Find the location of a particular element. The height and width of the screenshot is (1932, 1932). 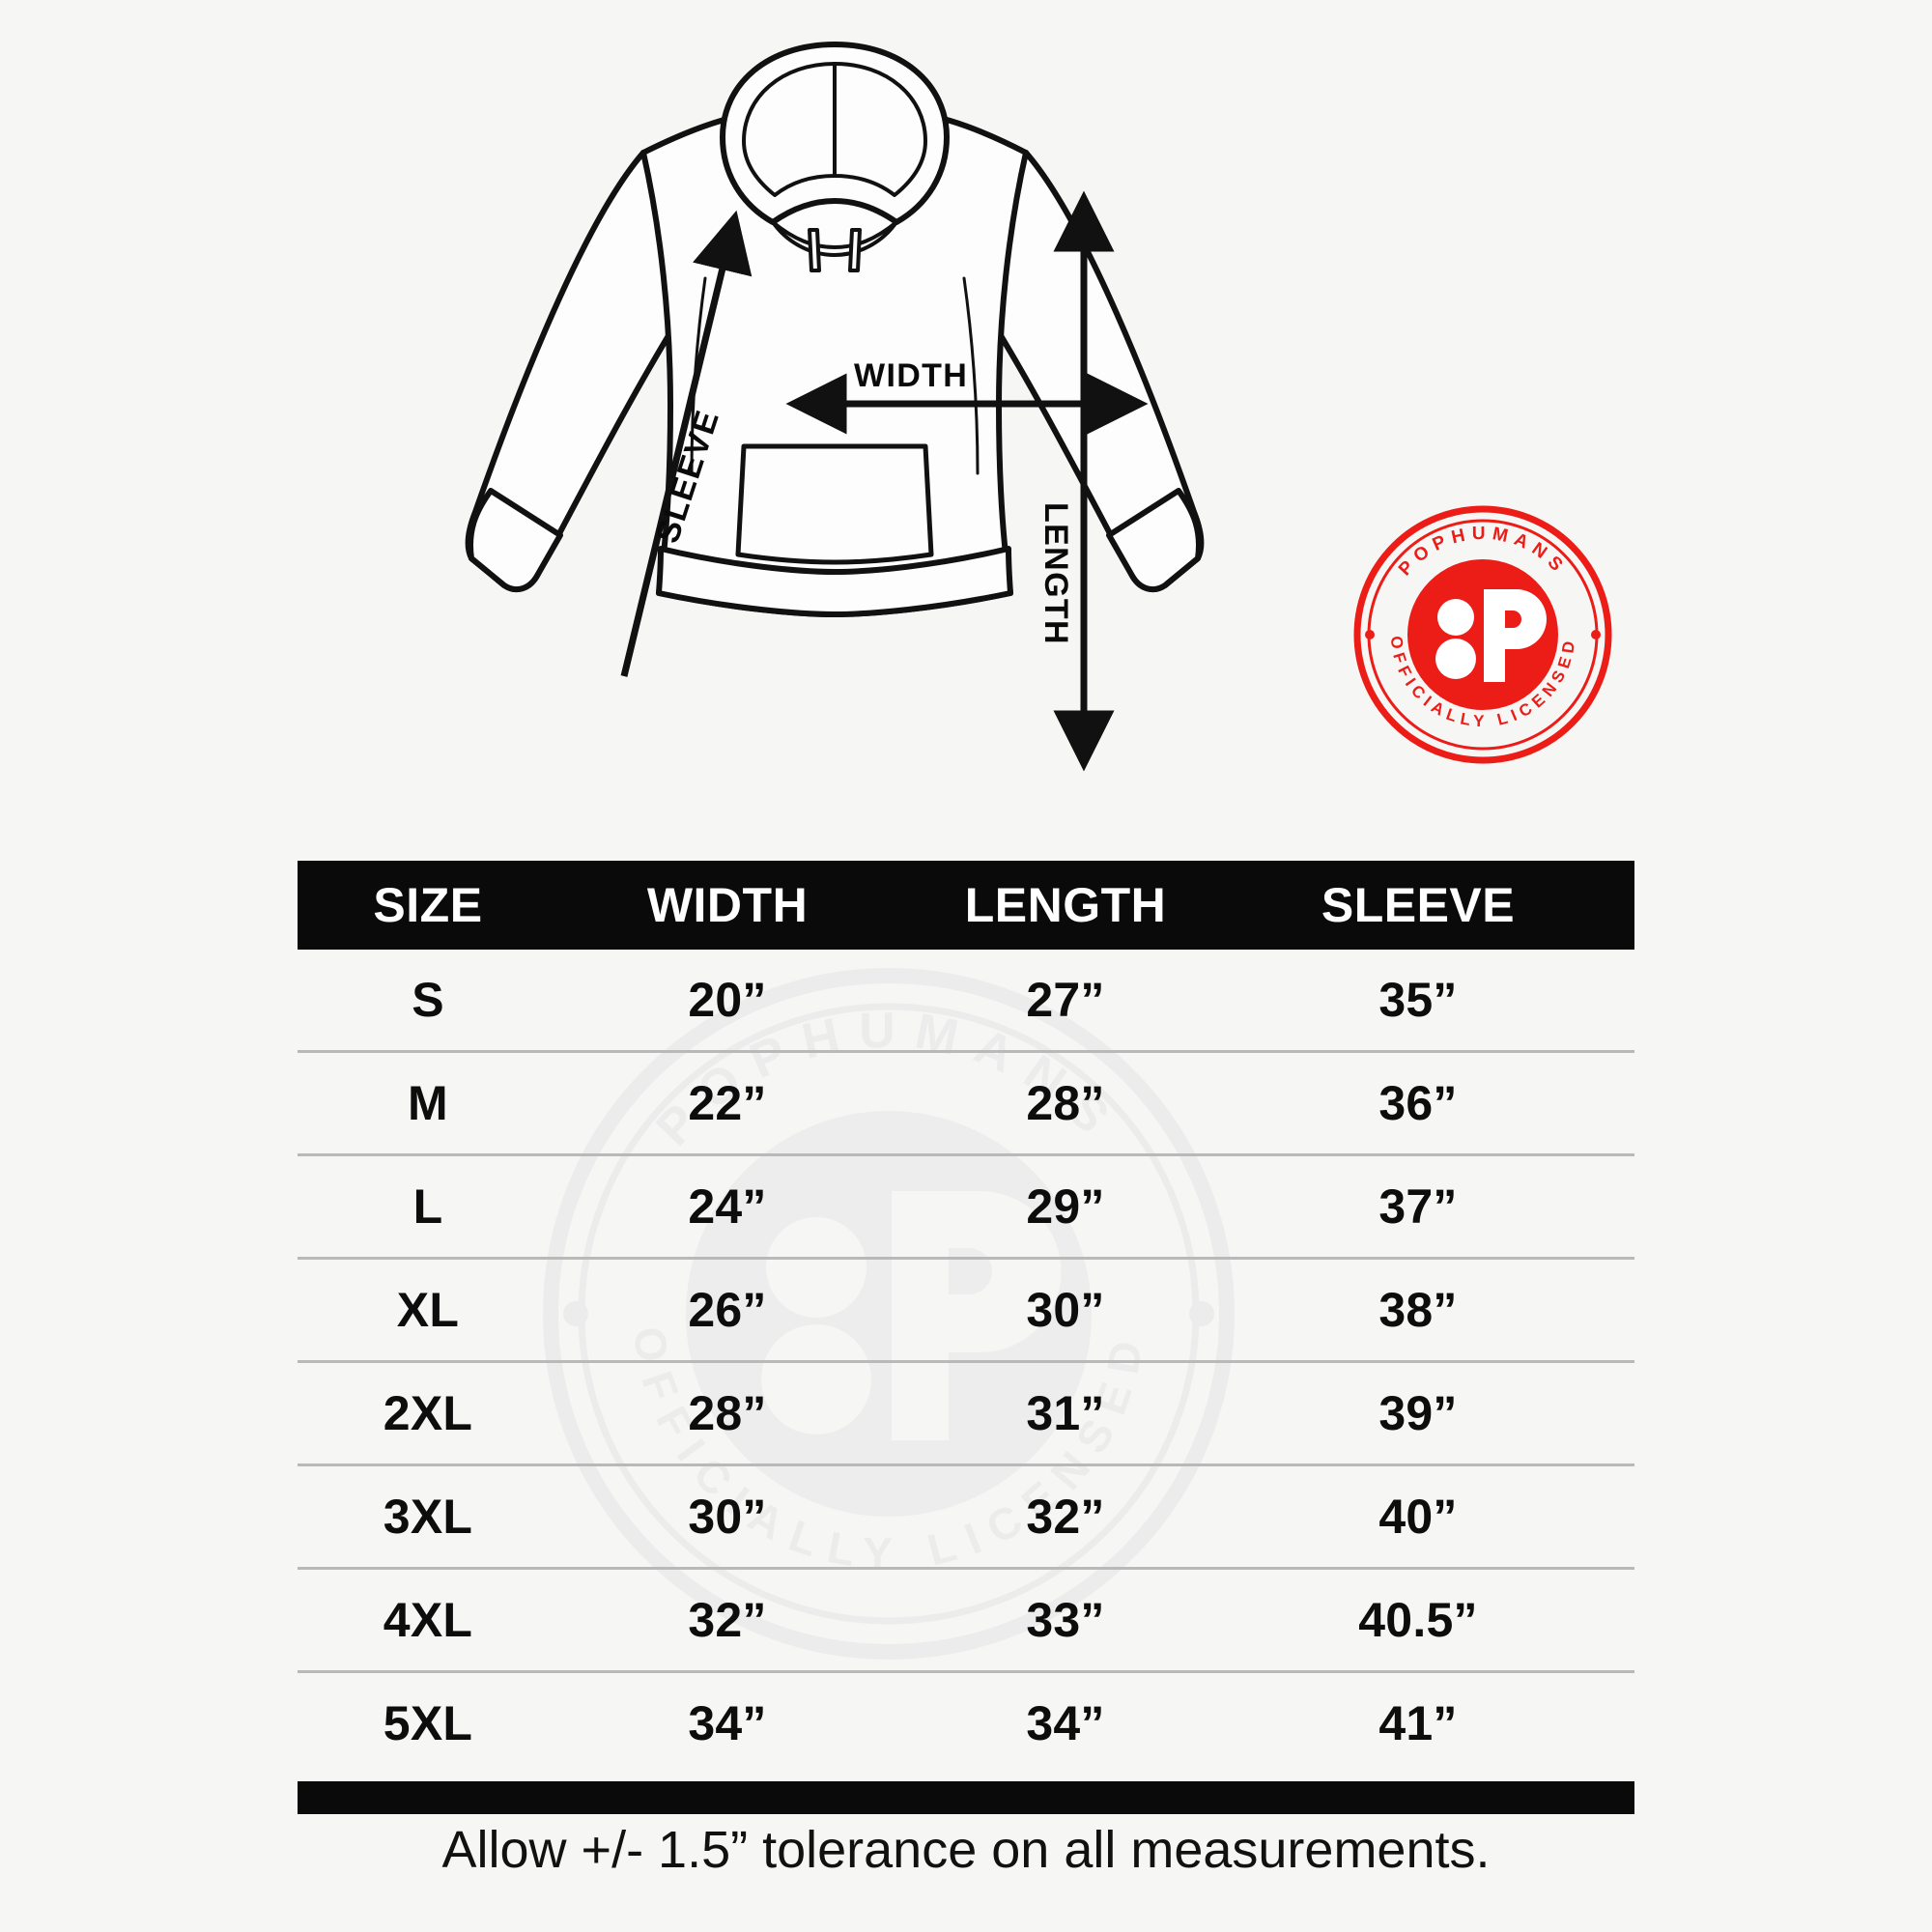

table-row: XL 26” 30” 38” is located at coordinates (966, 1311).